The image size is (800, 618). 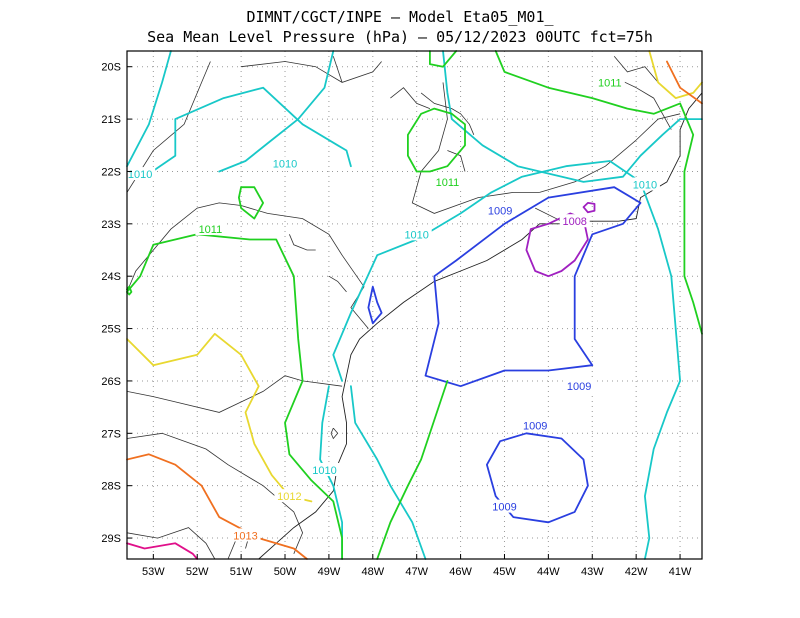 I want to click on x-tick-label: 50W, so click(x=285, y=572).